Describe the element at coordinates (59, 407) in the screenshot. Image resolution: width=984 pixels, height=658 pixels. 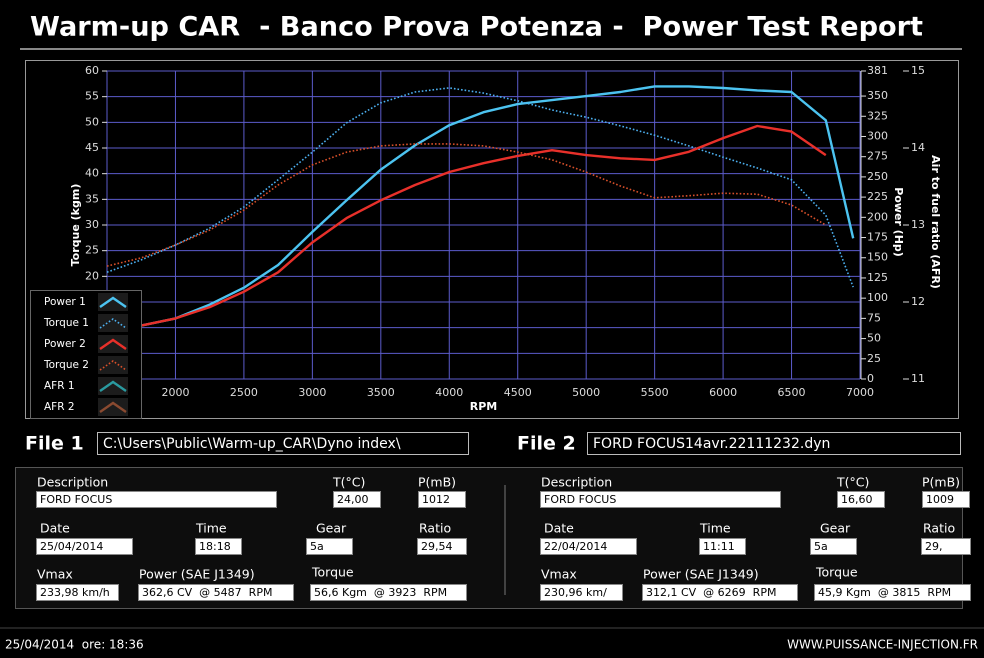
I see `legend-label: AFR 2` at that location.